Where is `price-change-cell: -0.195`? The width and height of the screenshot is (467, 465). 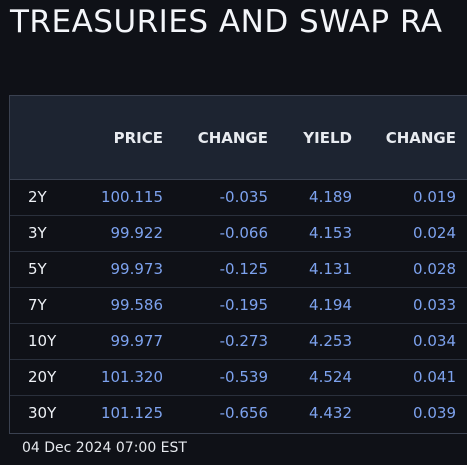 price-change-cell: -0.195 is located at coordinates (215, 305).